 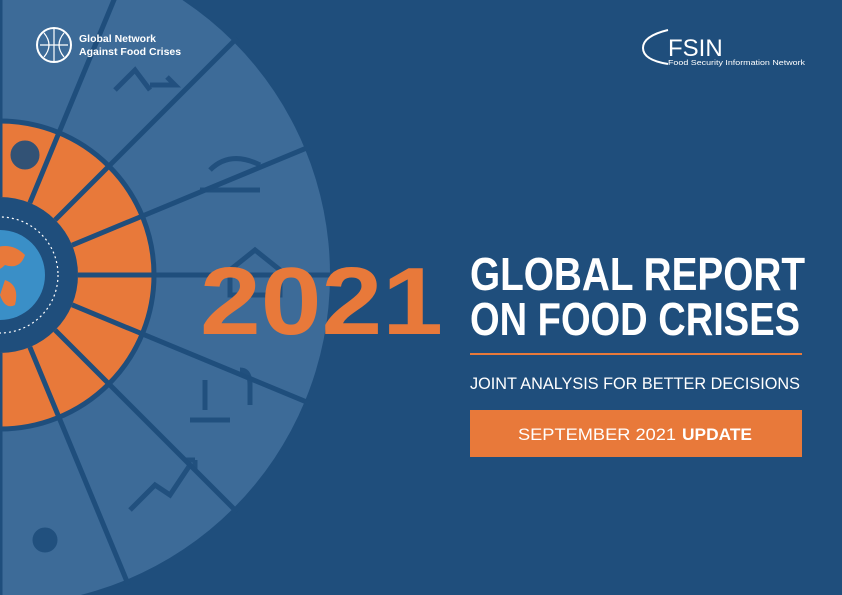 I want to click on year: 2021, so click(x=321, y=301).